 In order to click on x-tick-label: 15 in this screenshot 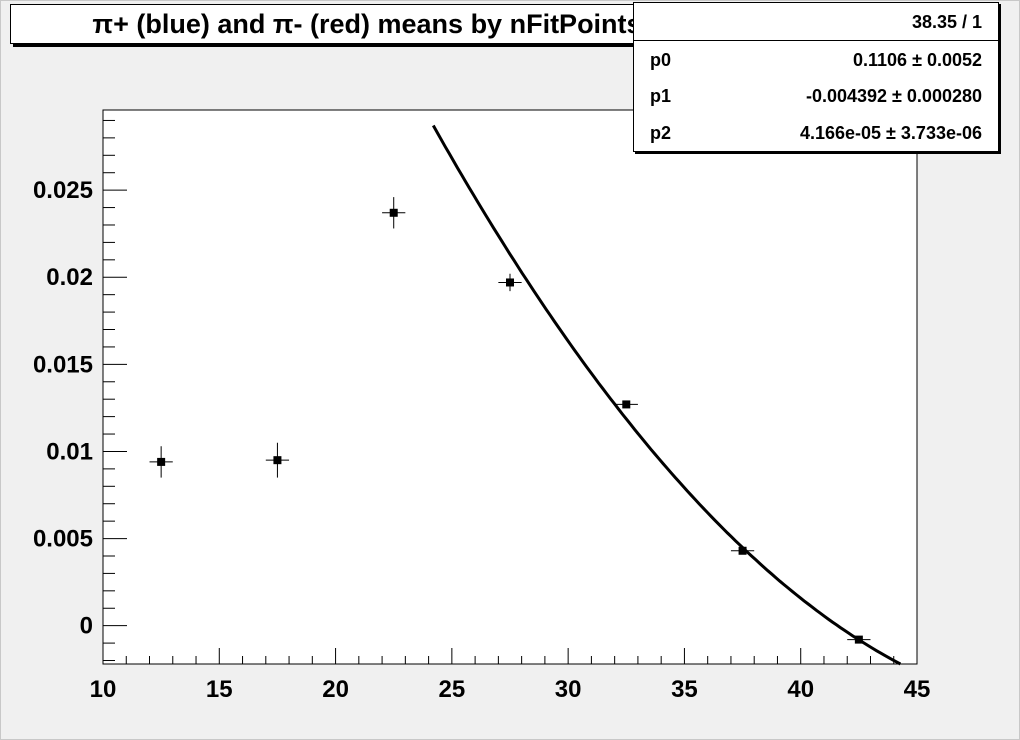, I will do `click(219, 689)`.